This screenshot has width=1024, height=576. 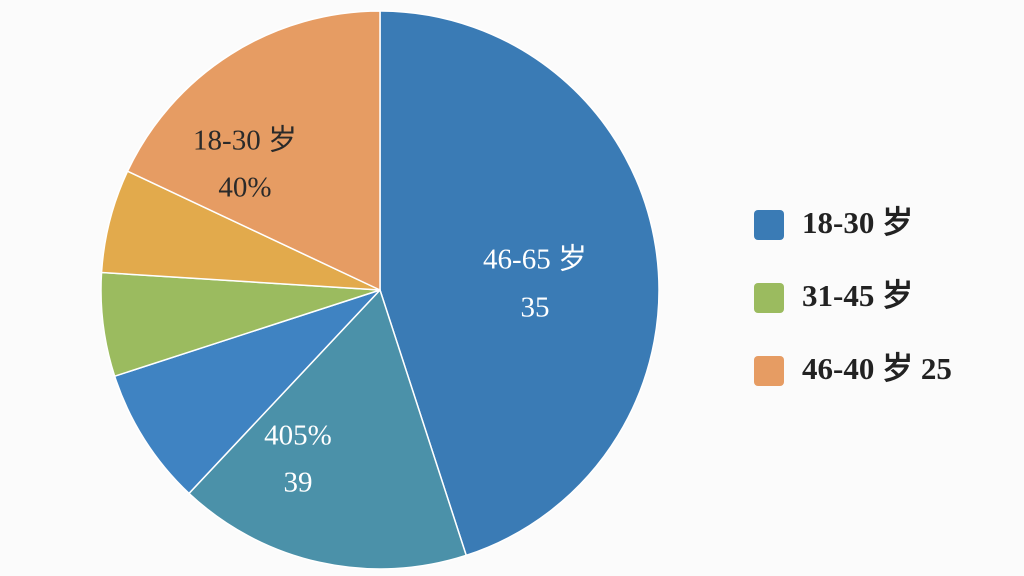 What do you see at coordinates (857, 222) in the screenshot?
I see `legend-label: 18-30 岁` at bounding box center [857, 222].